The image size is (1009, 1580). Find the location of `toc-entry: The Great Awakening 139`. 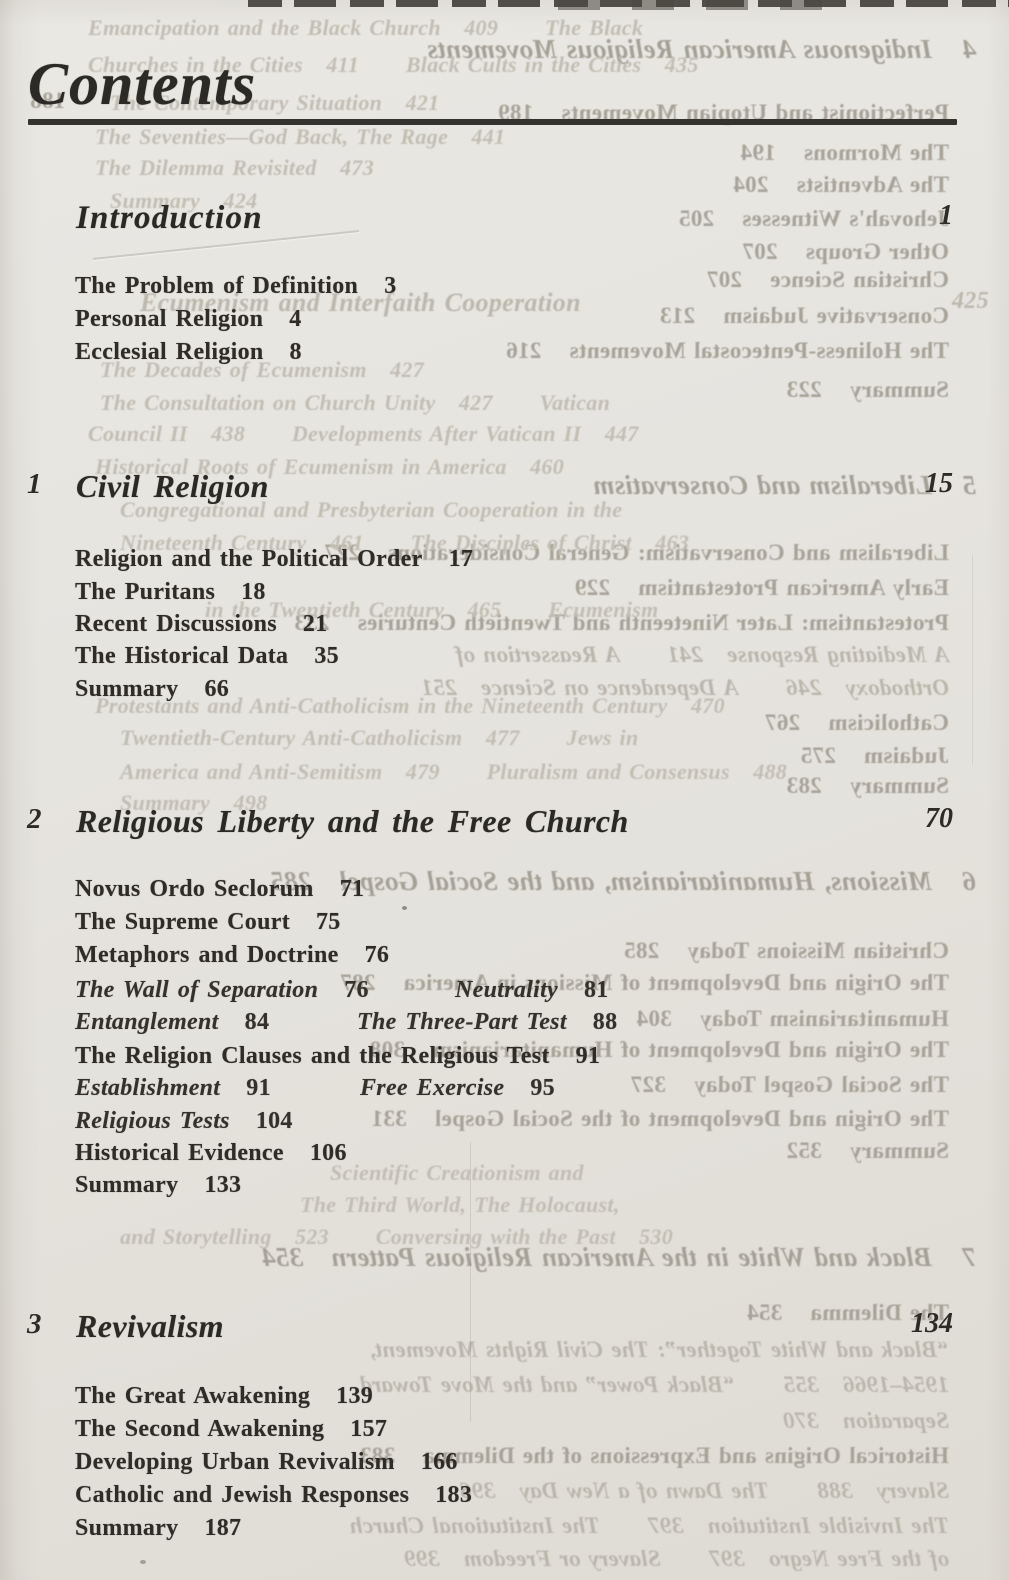

toc-entry: The Great Awakening 139 is located at coordinates (224, 1396).